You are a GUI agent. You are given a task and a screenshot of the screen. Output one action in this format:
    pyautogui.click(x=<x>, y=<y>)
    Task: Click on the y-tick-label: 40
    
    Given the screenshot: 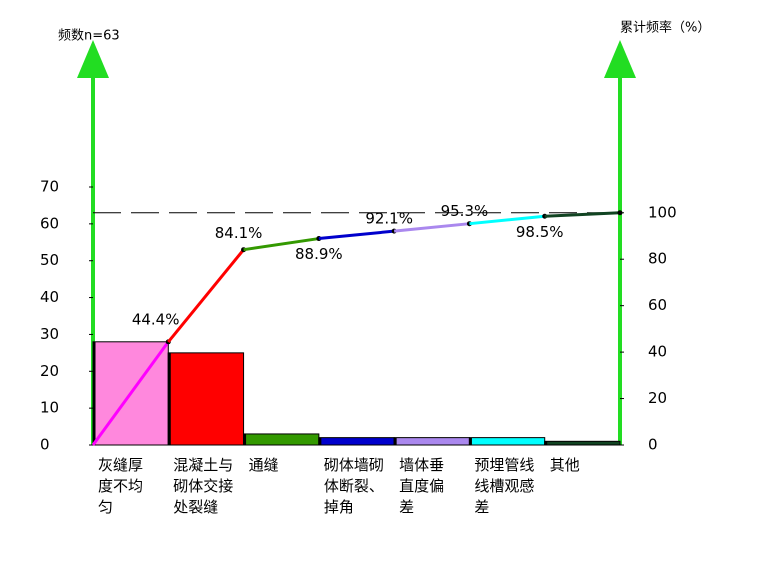 What is the action you would take?
    pyautogui.click(x=49, y=297)
    